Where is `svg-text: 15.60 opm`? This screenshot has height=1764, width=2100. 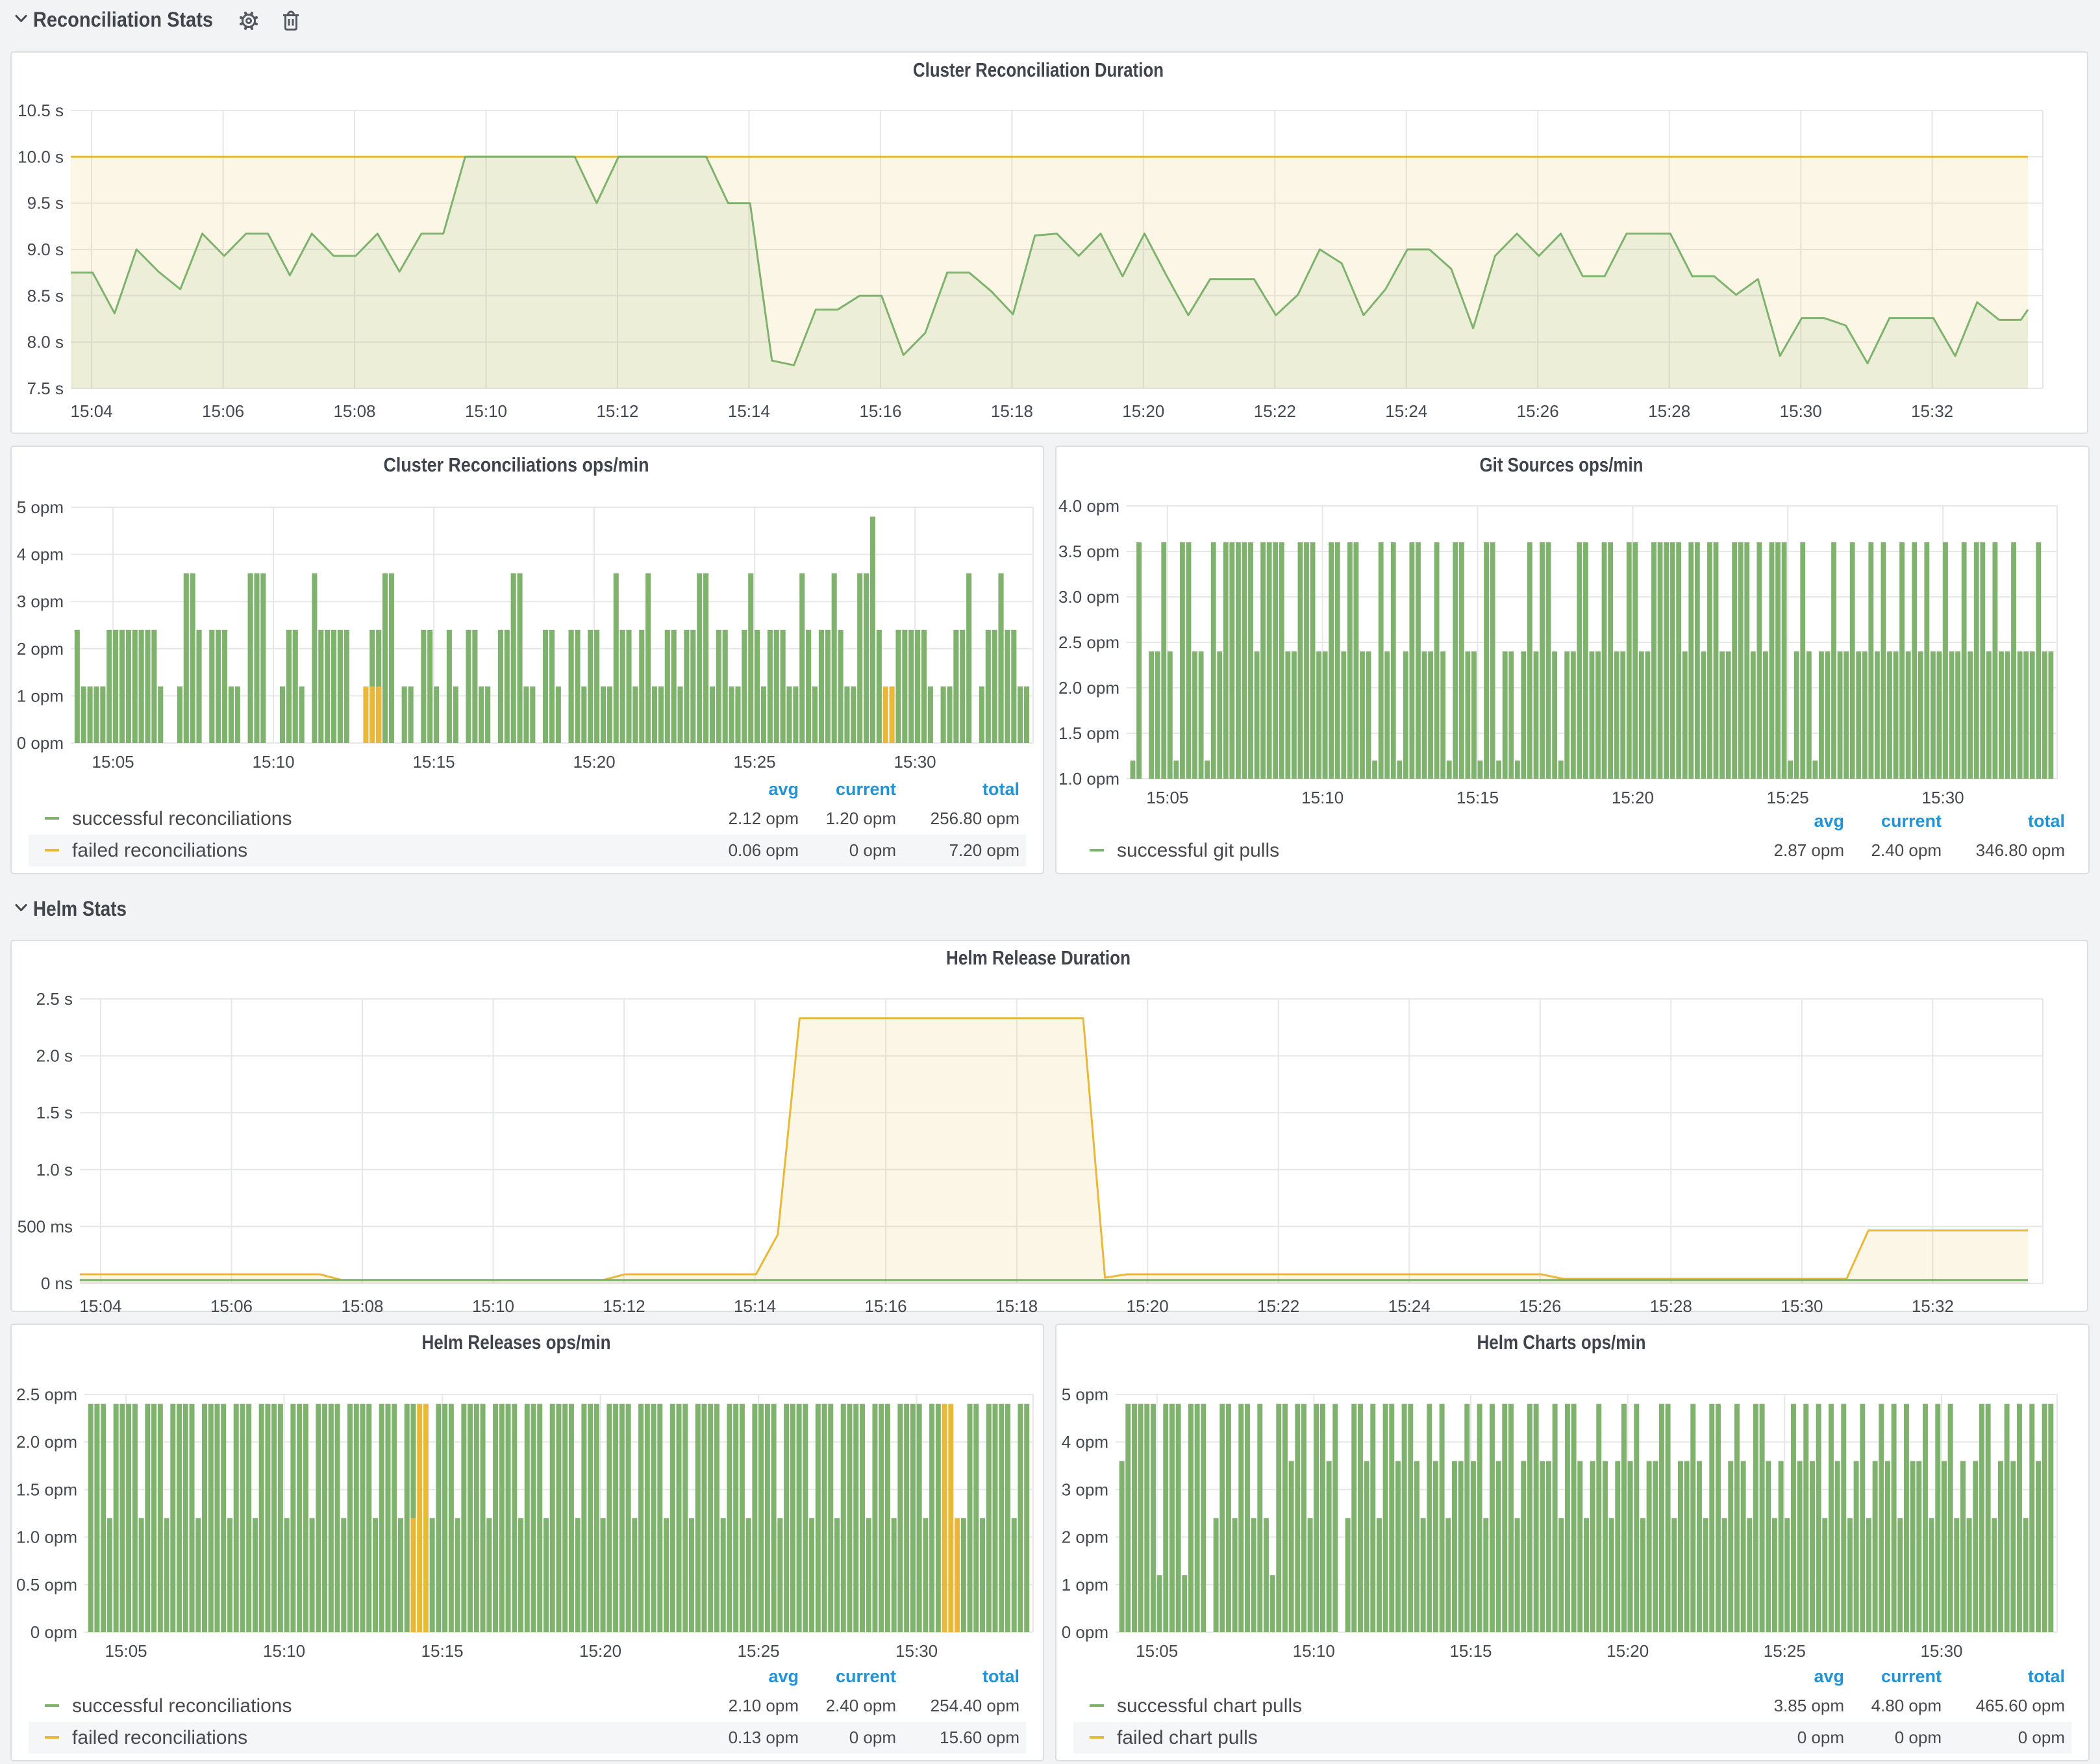 svg-text: 15.60 opm is located at coordinates (979, 1738).